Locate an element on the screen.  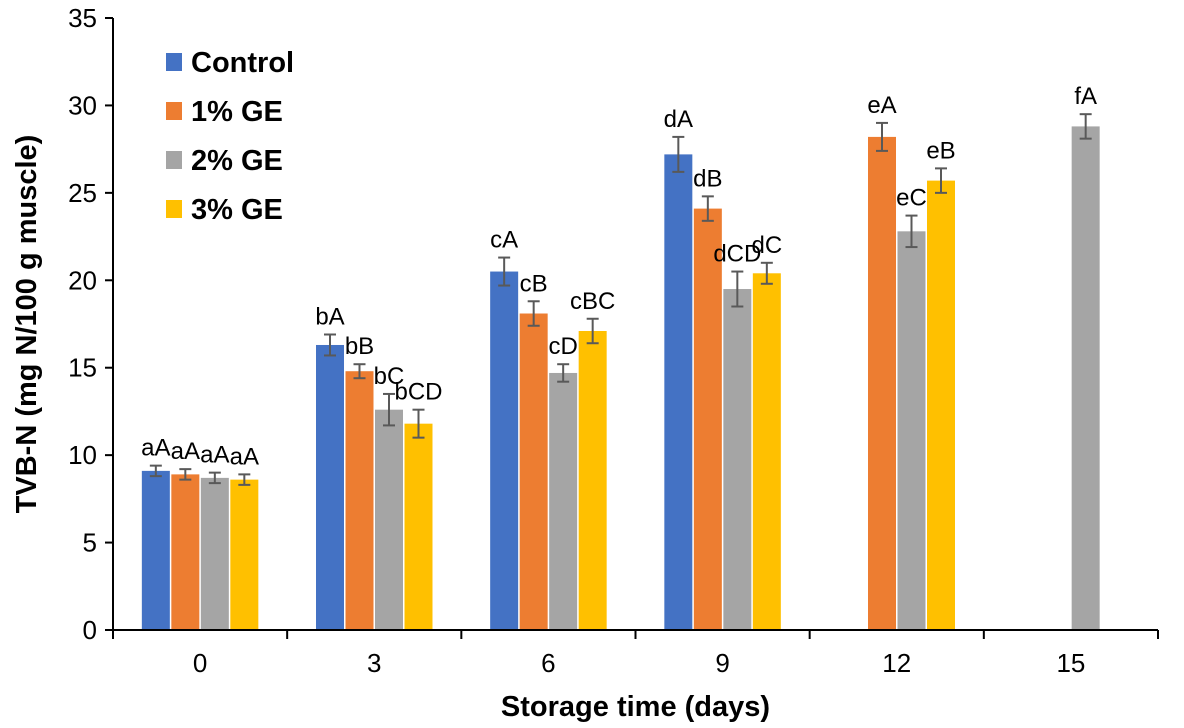
significance-label: cD is located at coordinates (562, 346).